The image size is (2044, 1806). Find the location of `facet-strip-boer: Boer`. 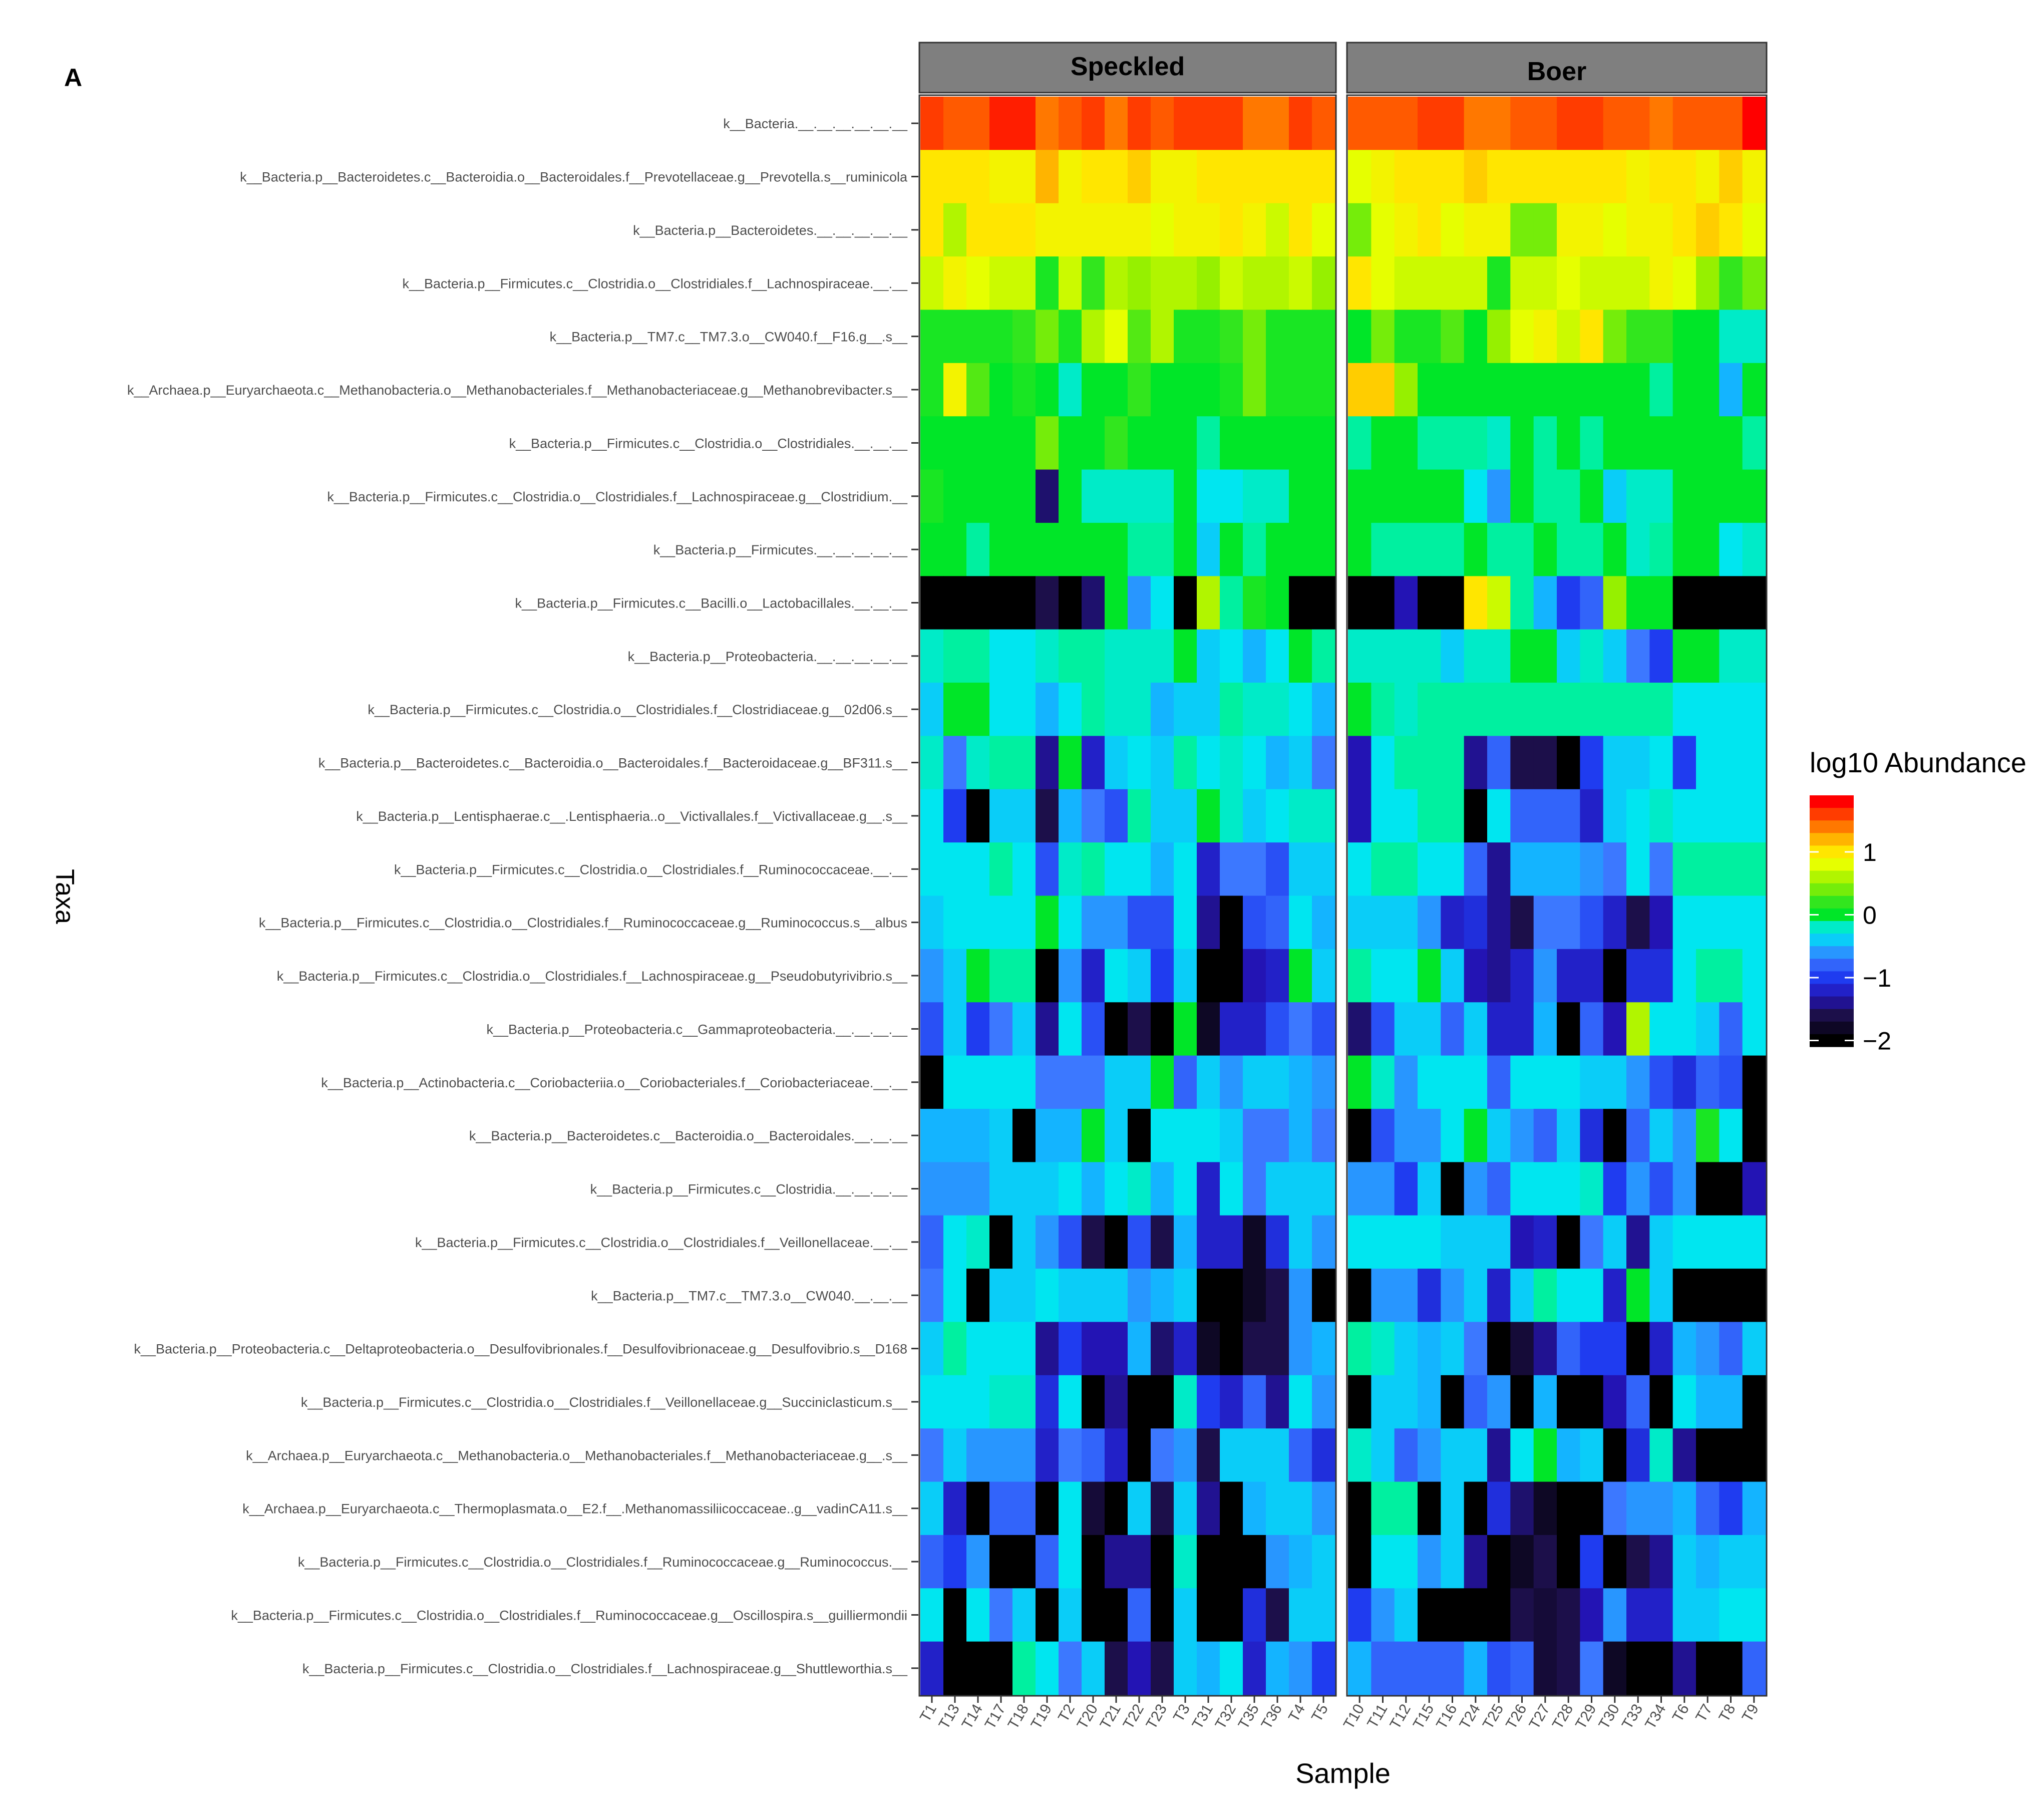

facet-strip-boer: Boer is located at coordinates (1557, 68).